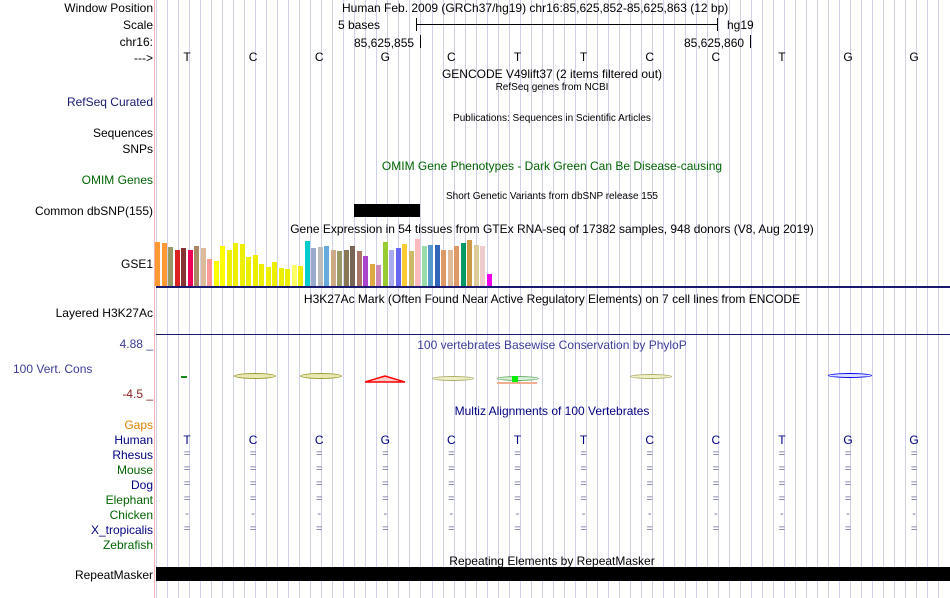 This screenshot has width=950, height=598. Describe the element at coordinates (138, 425) in the screenshot. I see `gaps-label: Gaps` at that location.